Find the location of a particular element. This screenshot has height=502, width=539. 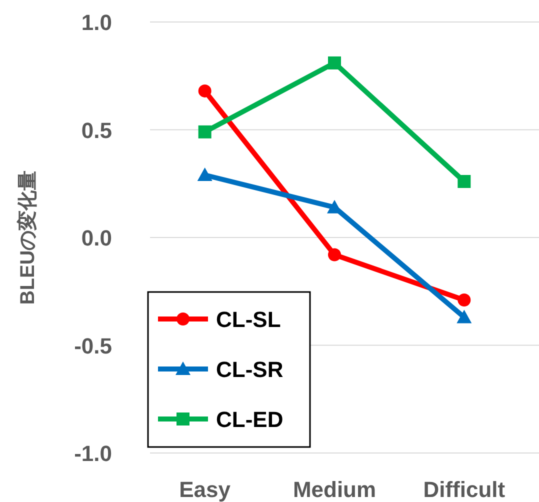

x-tick-label: Medium is located at coordinates (334, 489).